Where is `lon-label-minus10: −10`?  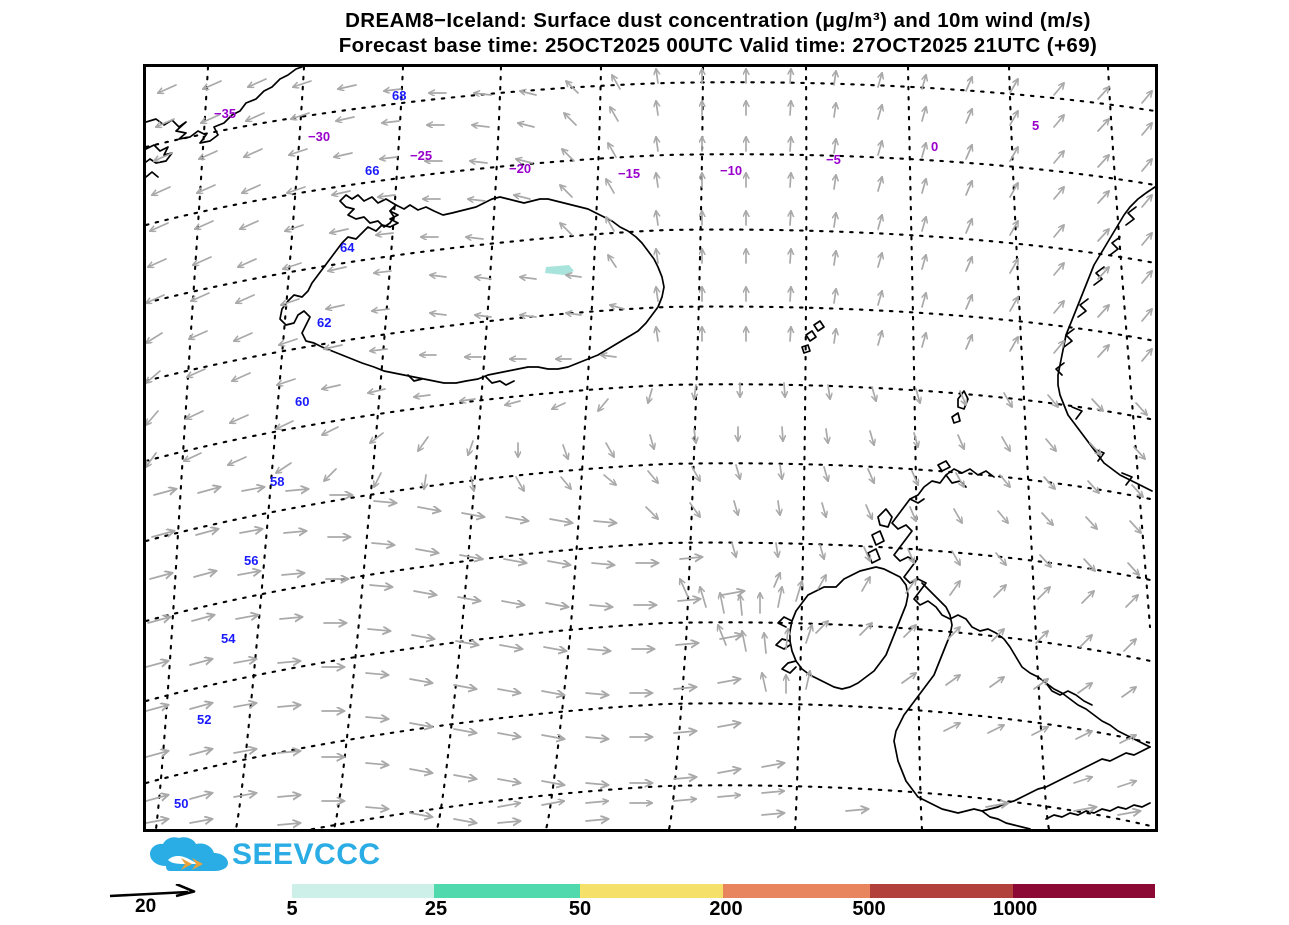
lon-label-minus10: −10 is located at coordinates (731, 170).